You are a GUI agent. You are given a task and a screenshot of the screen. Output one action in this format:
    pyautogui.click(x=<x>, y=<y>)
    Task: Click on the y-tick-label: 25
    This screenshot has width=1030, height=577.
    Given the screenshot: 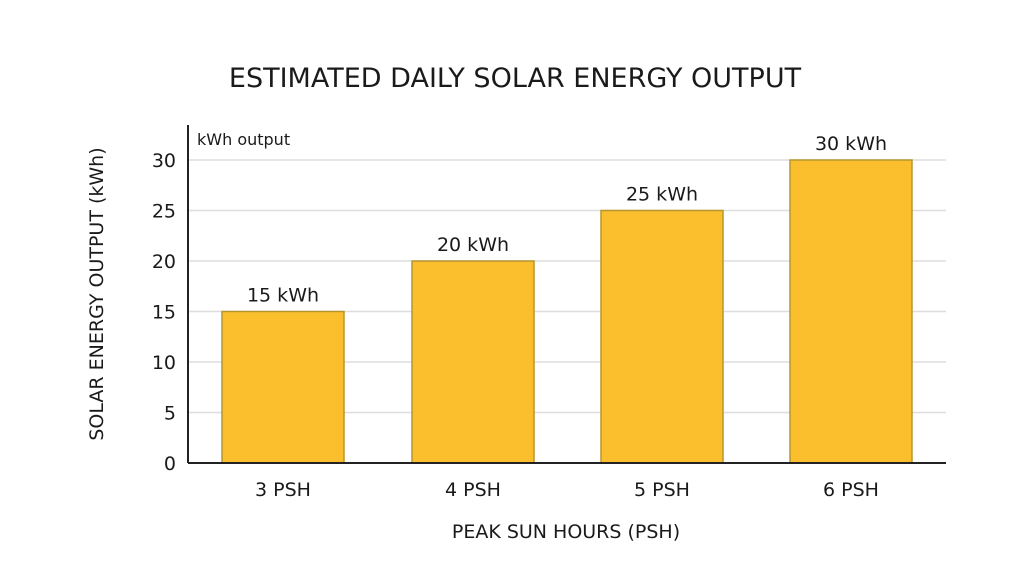 What is the action you would take?
    pyautogui.click(x=164, y=212)
    